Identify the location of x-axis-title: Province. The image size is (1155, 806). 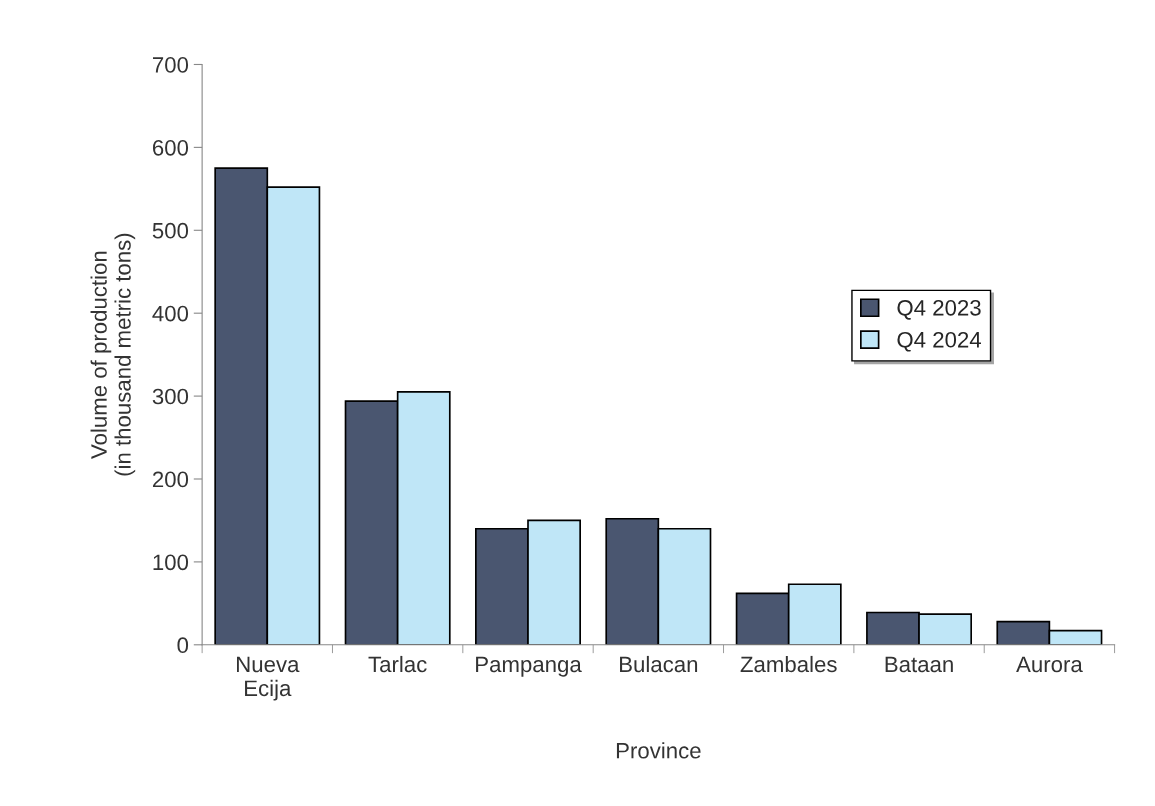
(658, 750).